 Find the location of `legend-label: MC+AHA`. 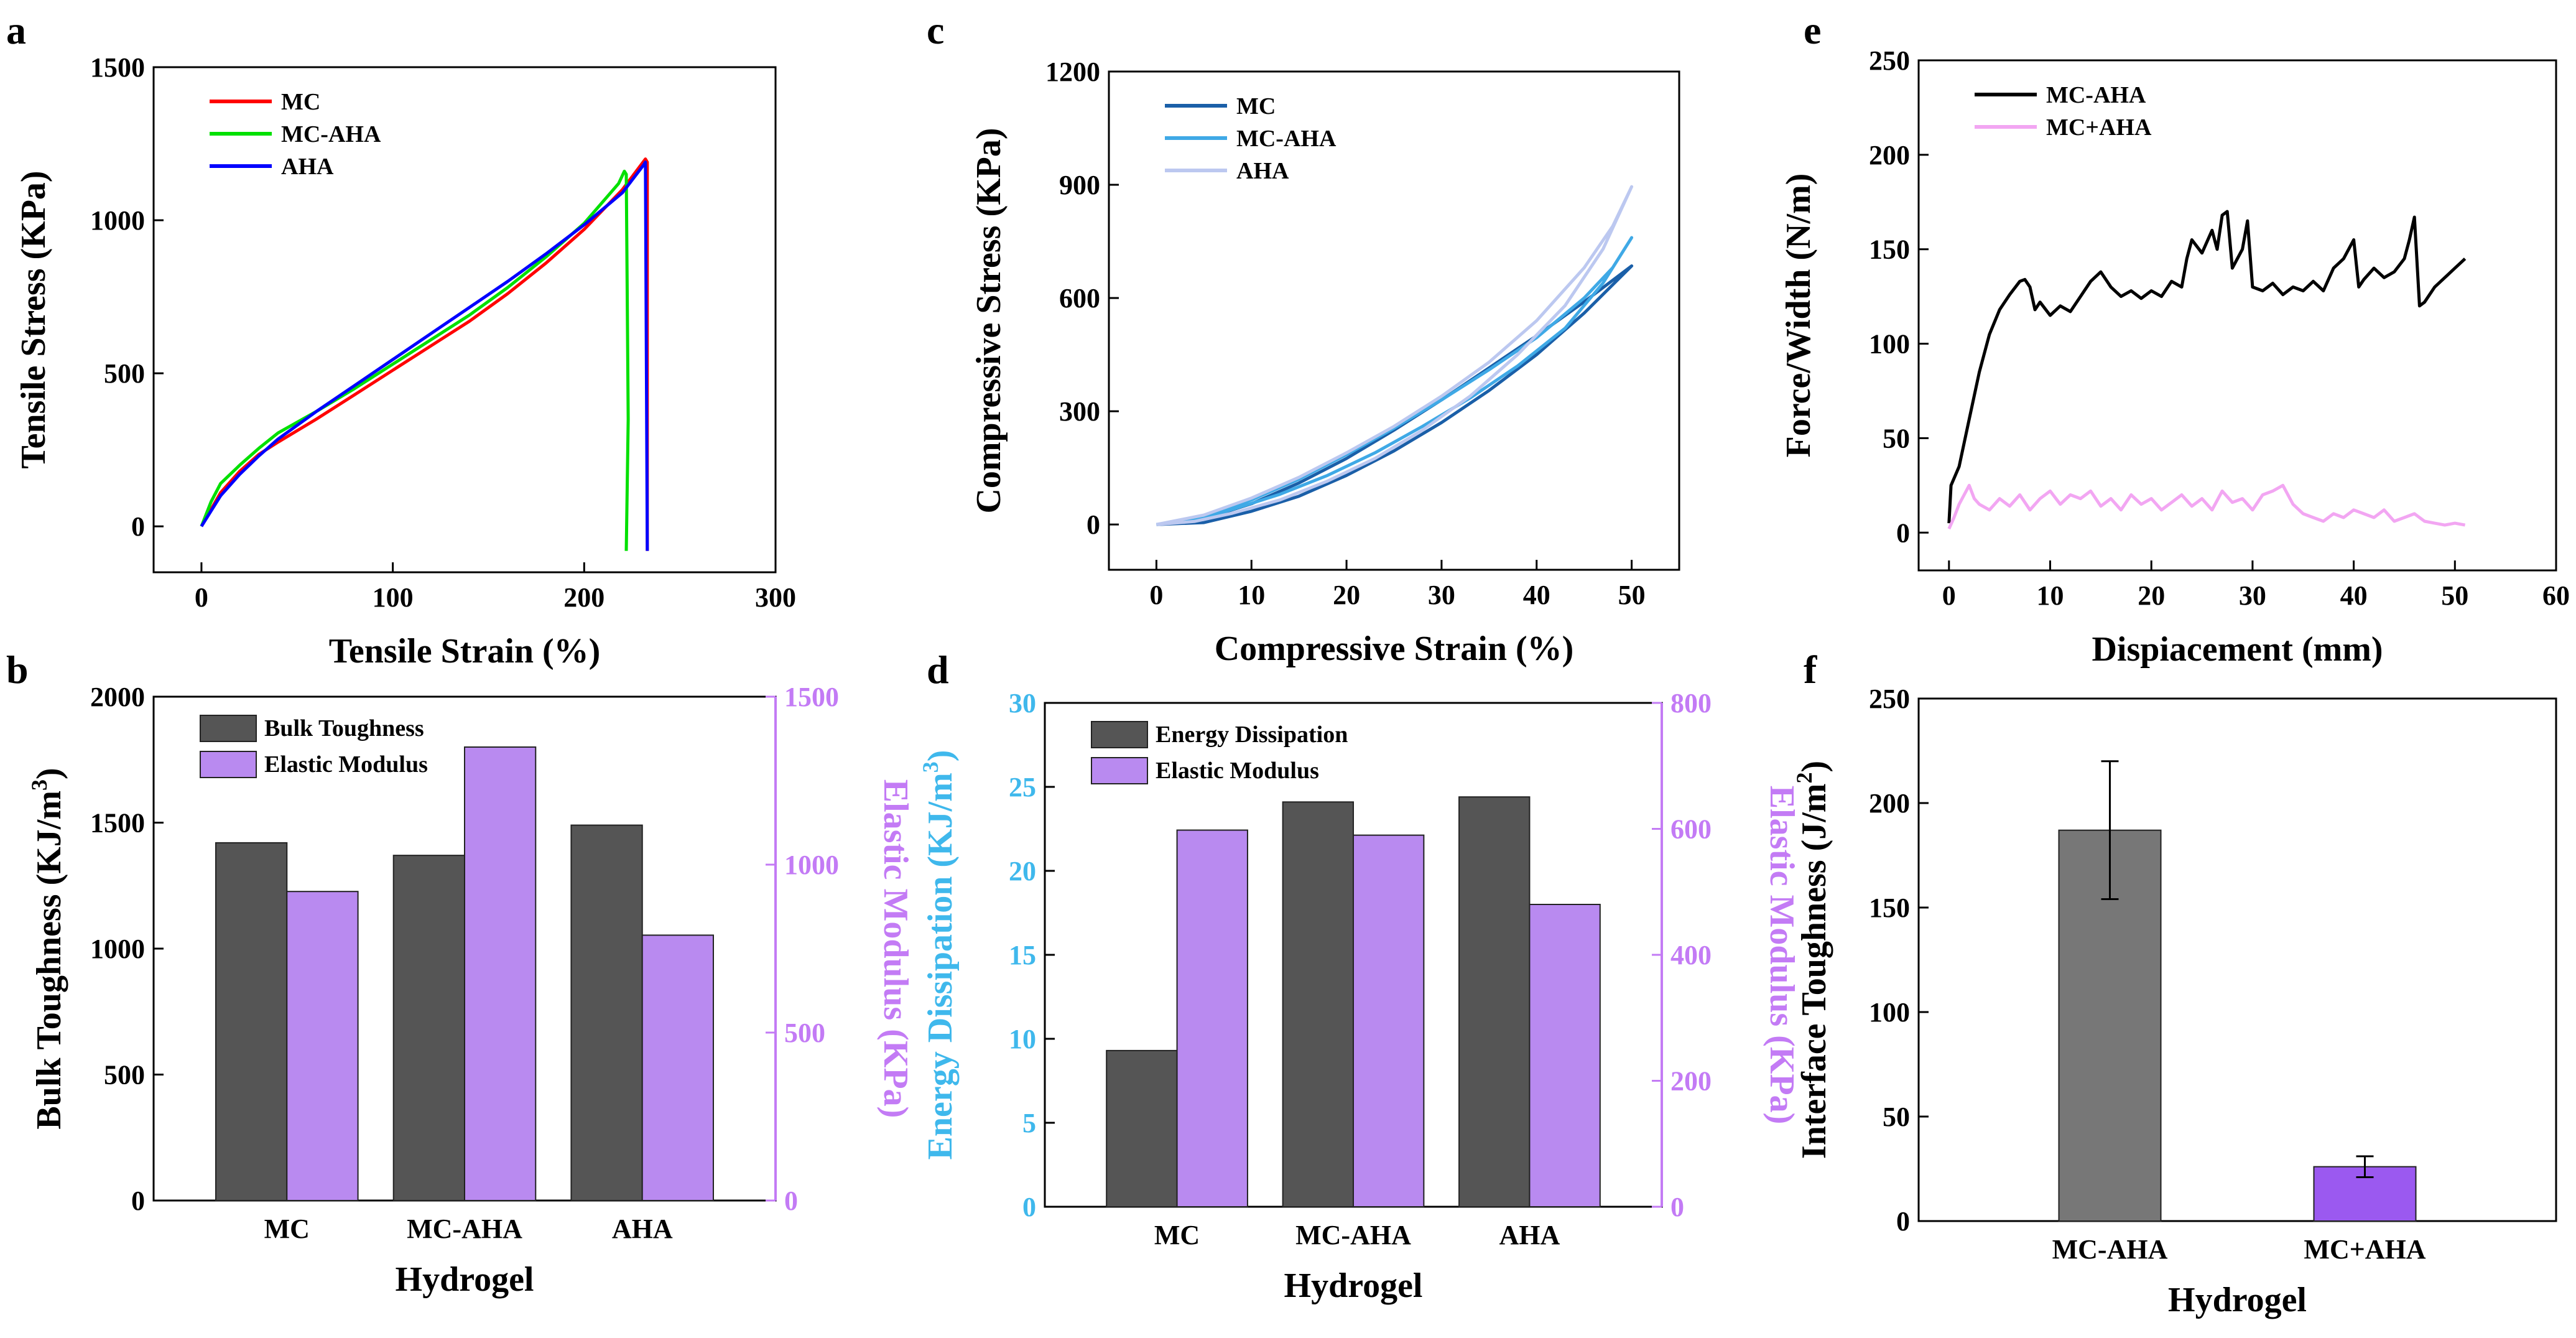

legend-label: MC+AHA is located at coordinates (2099, 127).